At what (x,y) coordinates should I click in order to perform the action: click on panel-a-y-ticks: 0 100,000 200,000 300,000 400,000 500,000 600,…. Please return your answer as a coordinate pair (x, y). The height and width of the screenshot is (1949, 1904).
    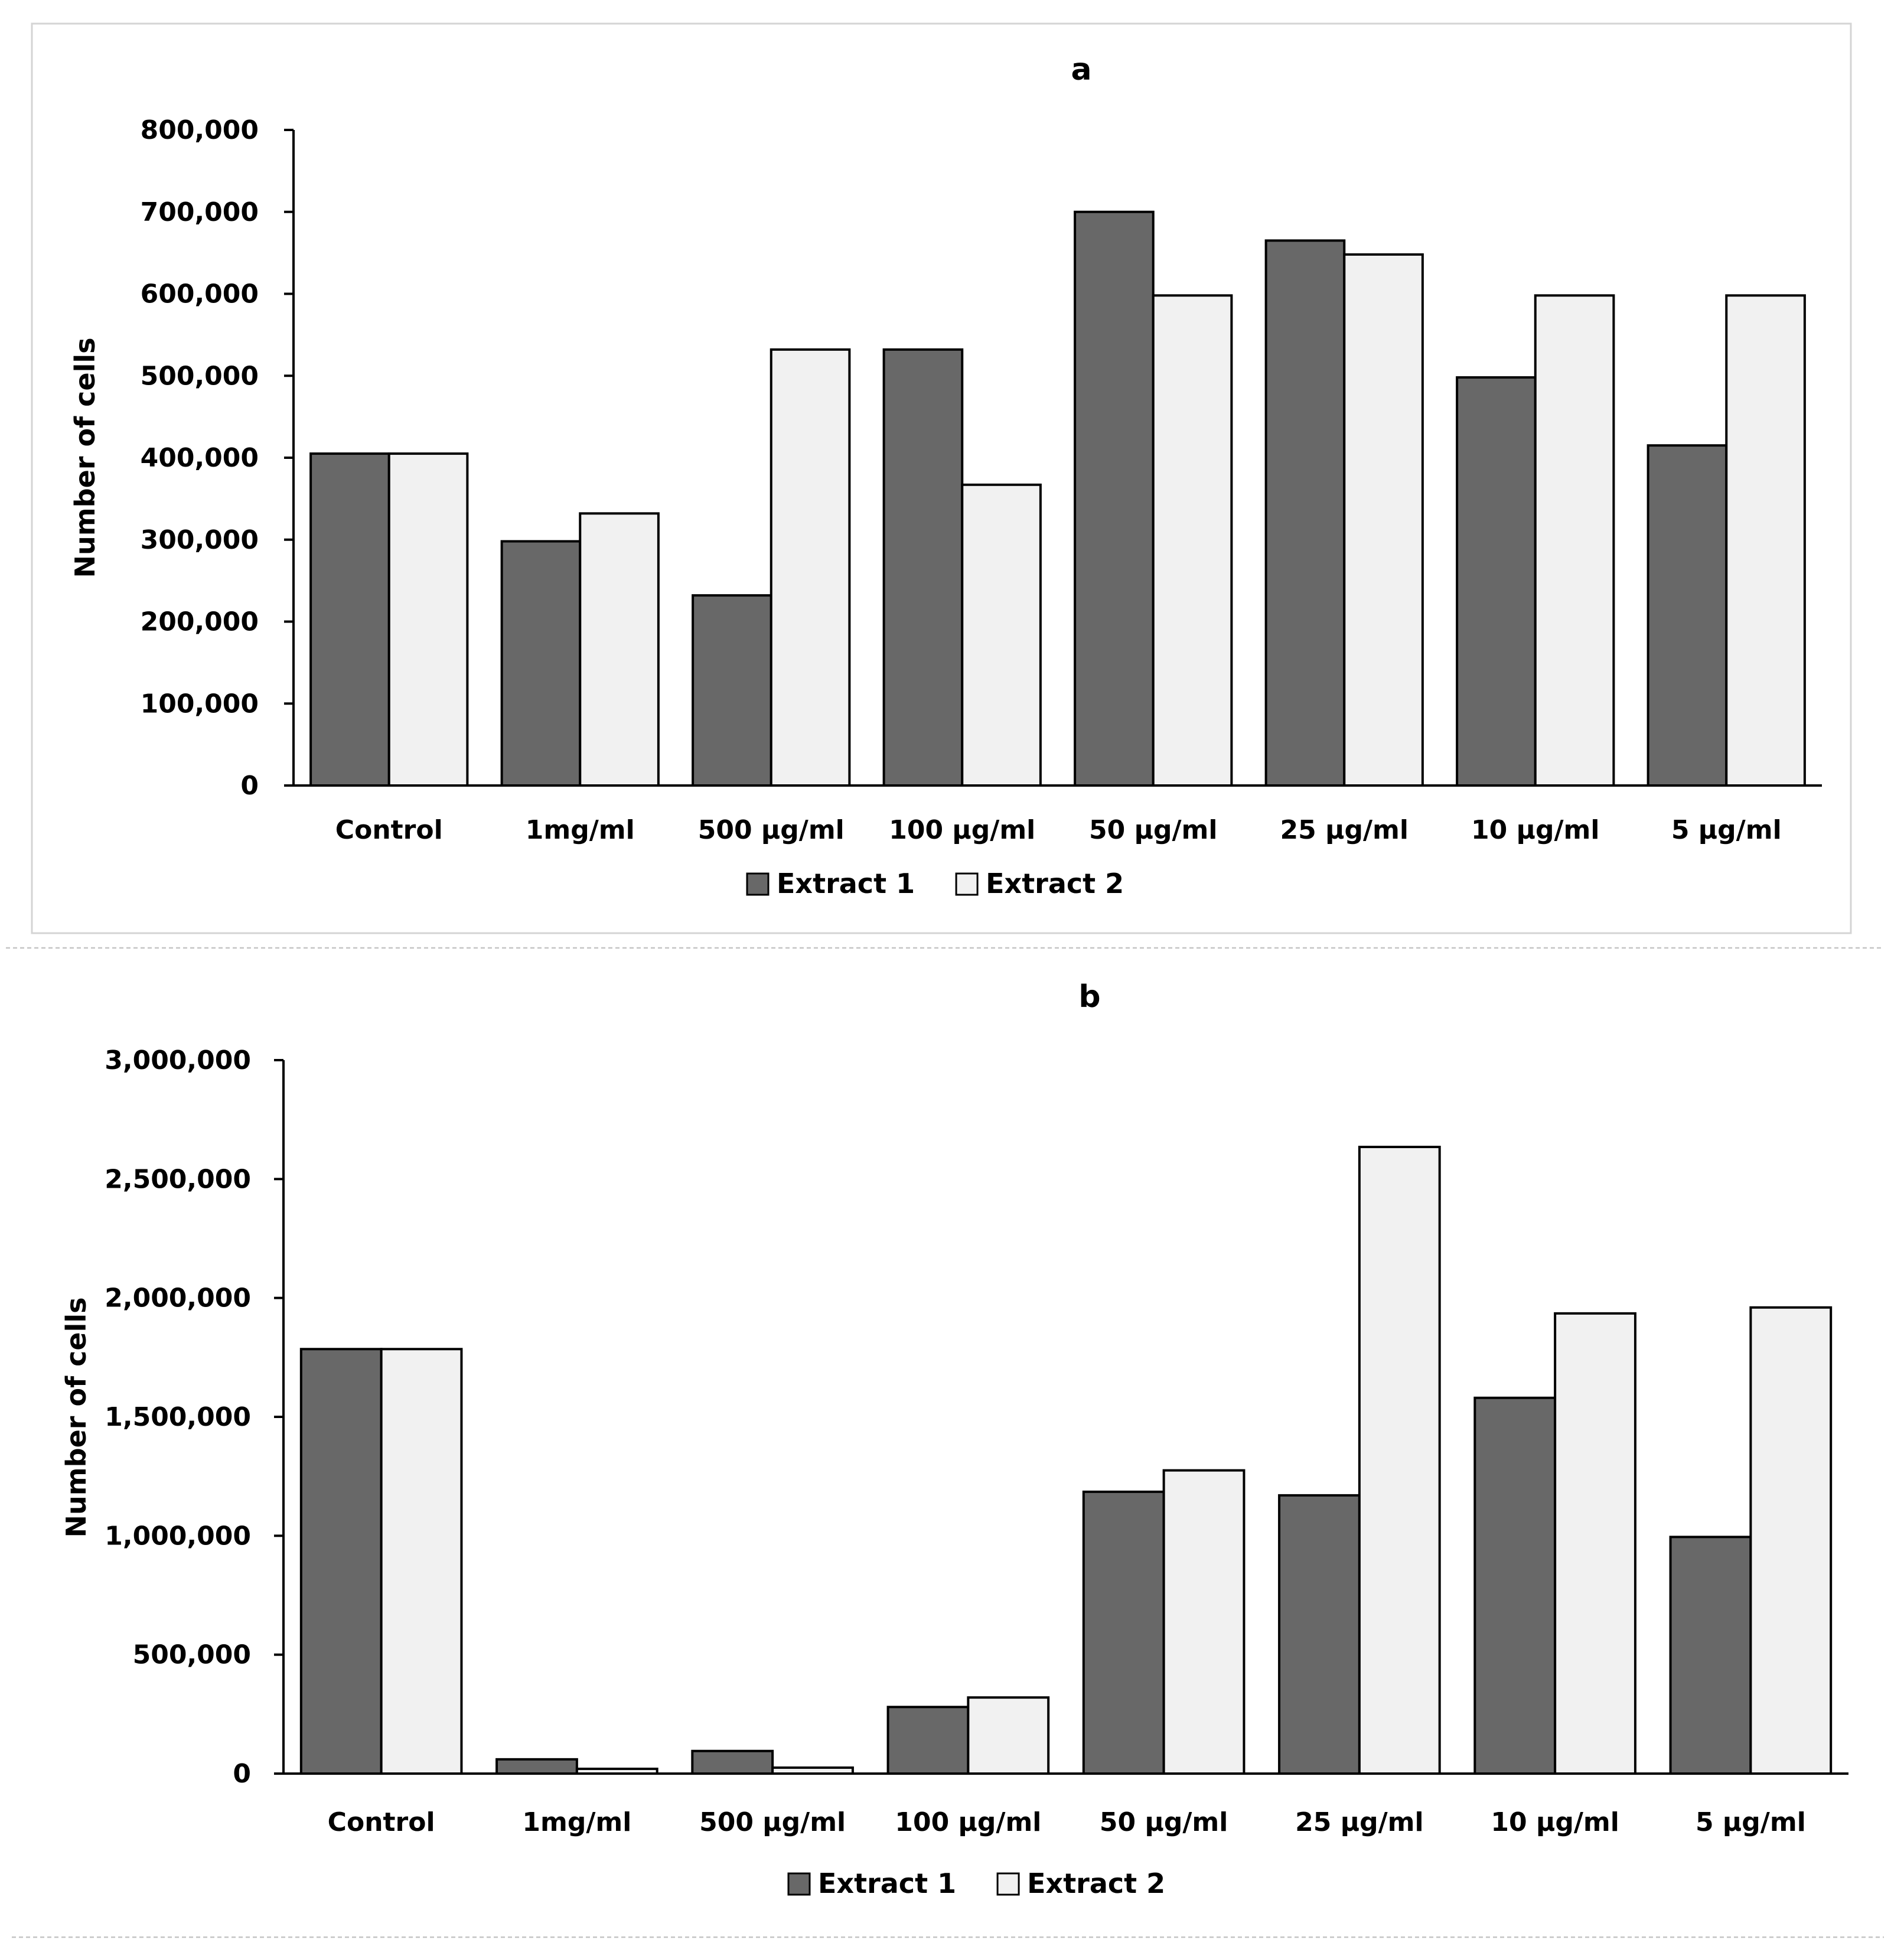
    Looking at the image, I should click on (217, 458).